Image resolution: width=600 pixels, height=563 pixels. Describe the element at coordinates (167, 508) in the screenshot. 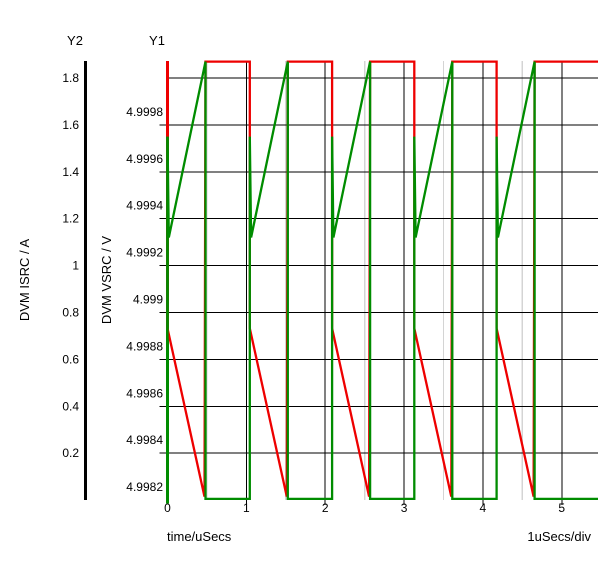

I see `x-tick-label: 0` at that location.